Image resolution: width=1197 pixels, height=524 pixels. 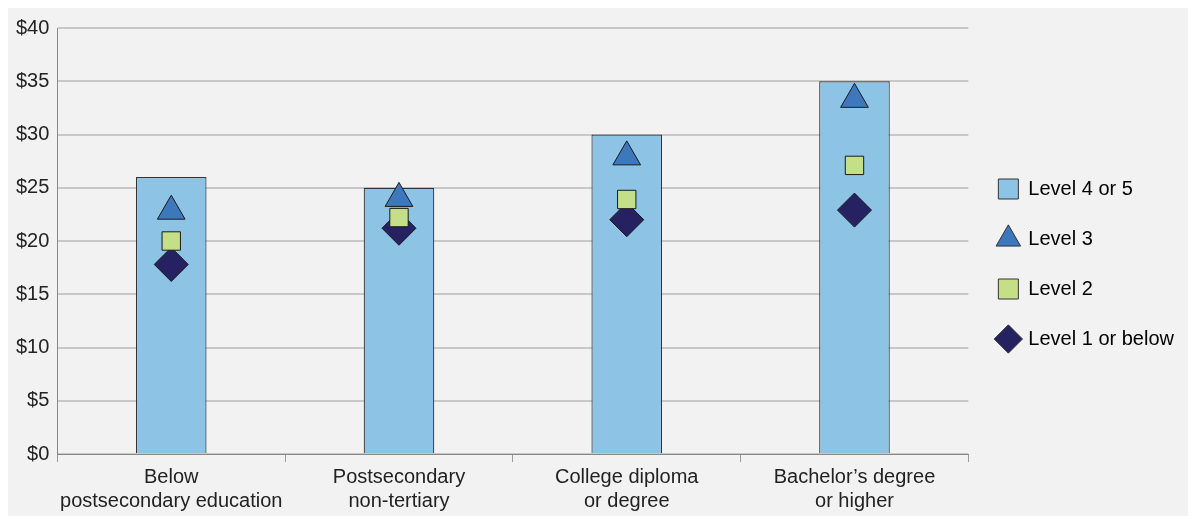 What do you see at coordinates (1060, 237) in the screenshot?
I see `legend-label: Level 3` at bounding box center [1060, 237].